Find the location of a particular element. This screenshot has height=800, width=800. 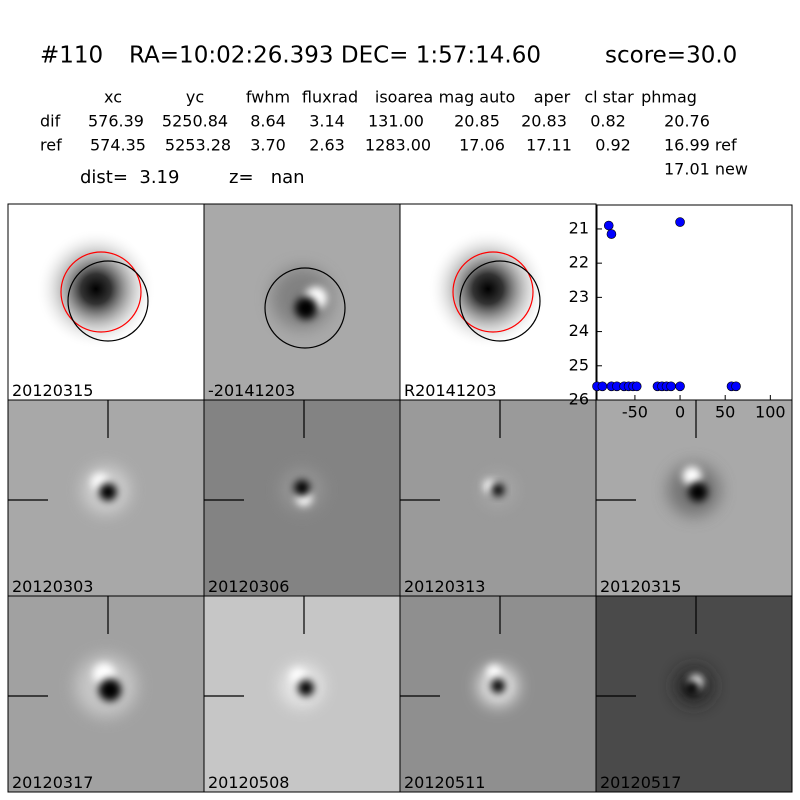

table-cell: 574.35 is located at coordinates (118, 145).